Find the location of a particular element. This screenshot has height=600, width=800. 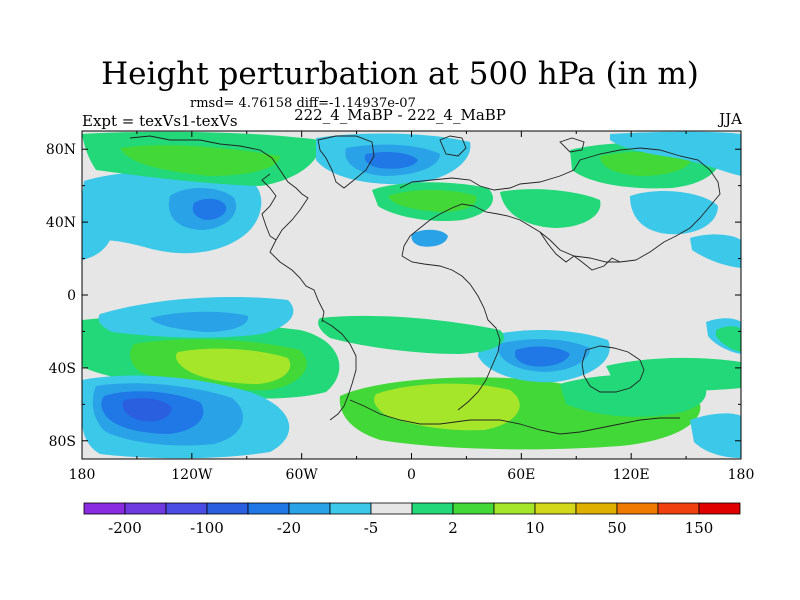

y-tick-label: 80S is located at coordinates (62, 442).